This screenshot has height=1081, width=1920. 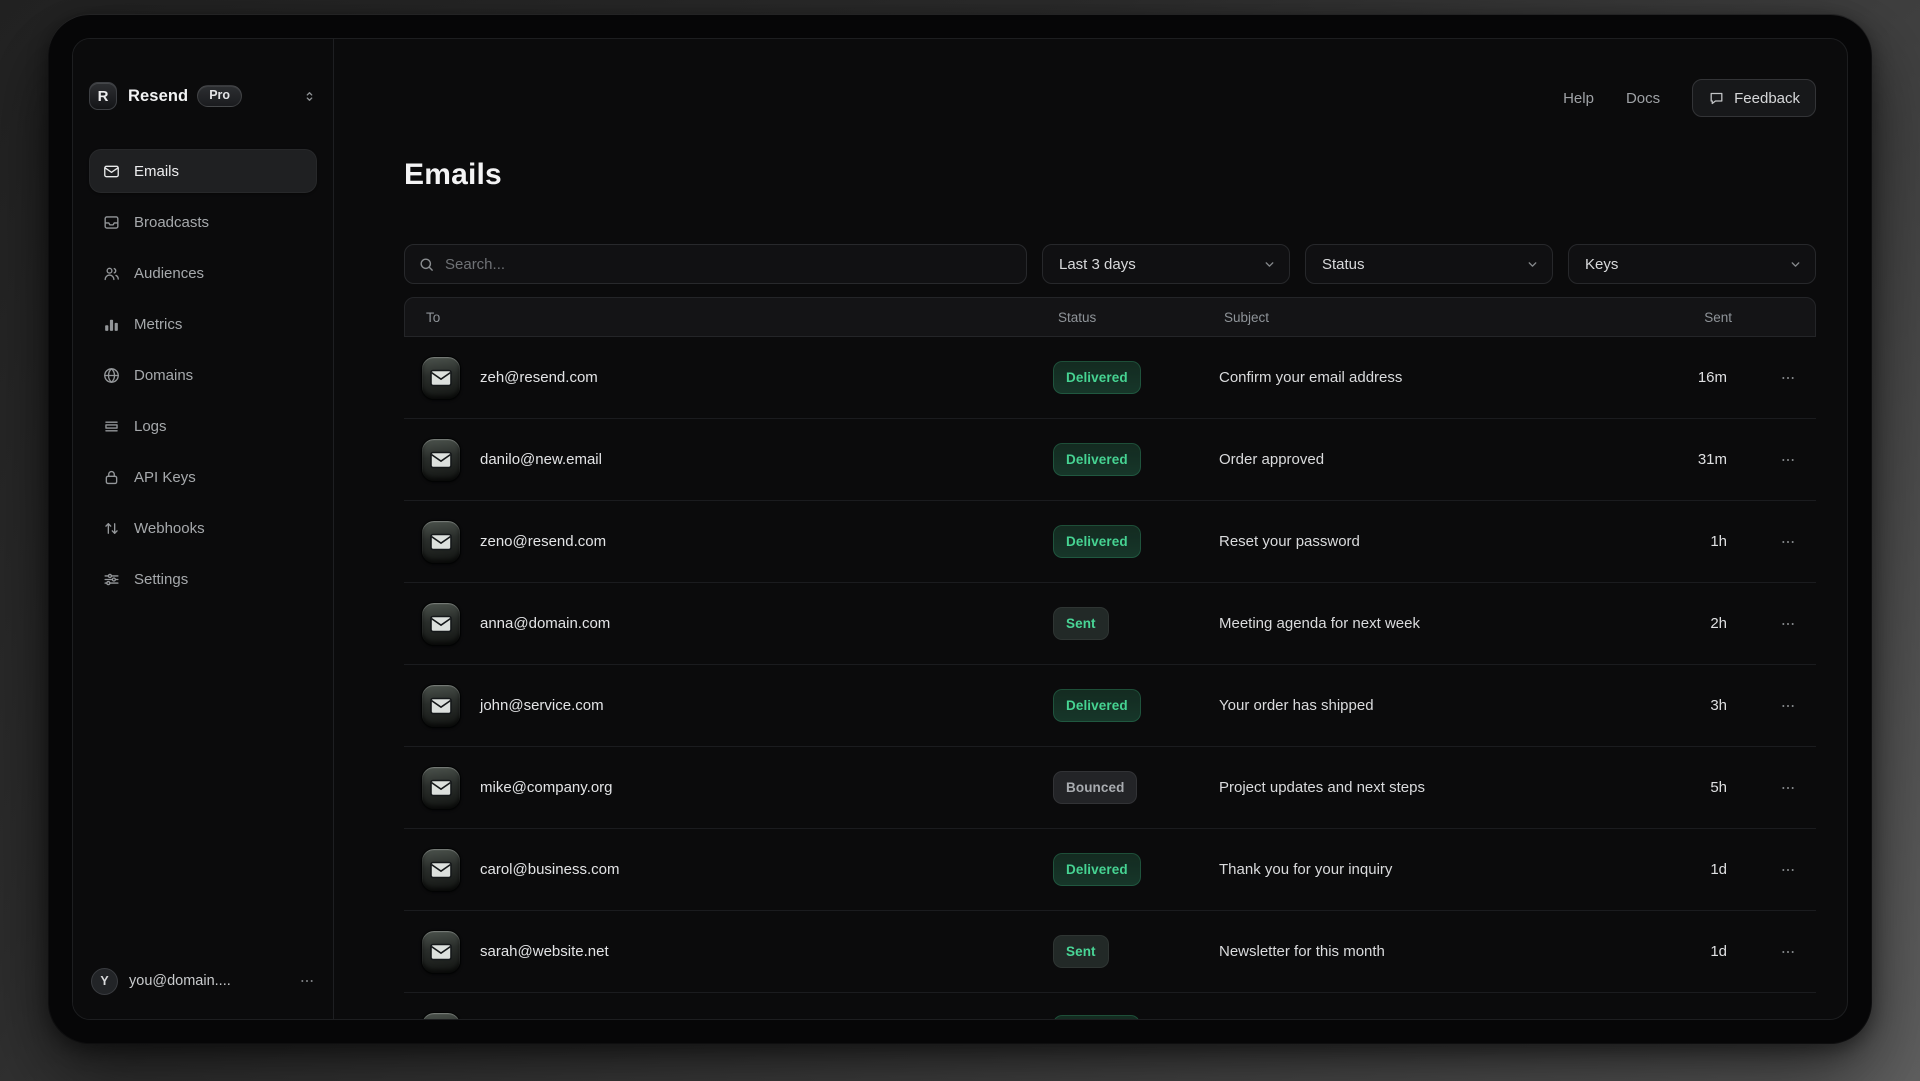 I want to click on sidebar-item-audiences: Audiences, so click(x=203, y=273).